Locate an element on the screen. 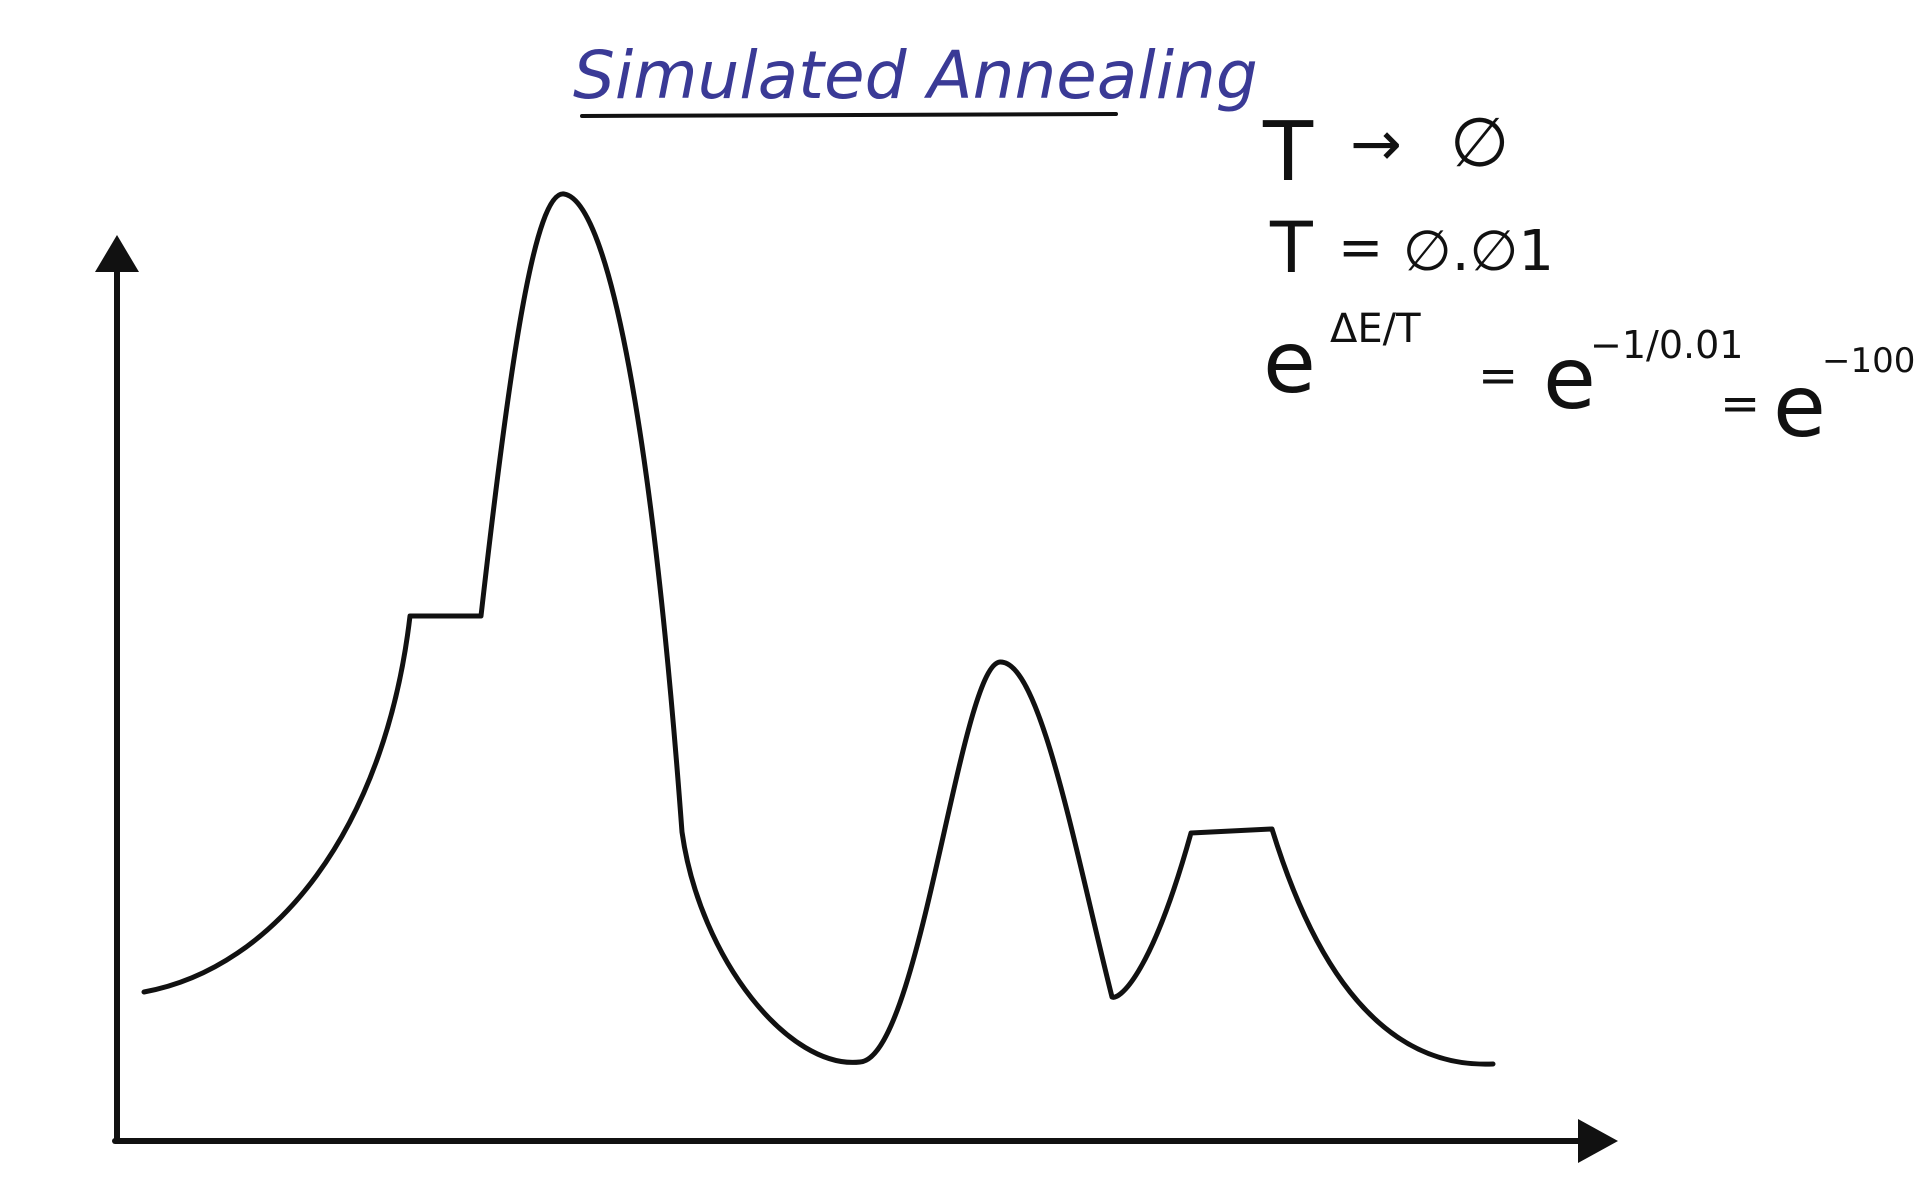  diagram-title: Simulated Annealing is located at coordinates (915, 75).